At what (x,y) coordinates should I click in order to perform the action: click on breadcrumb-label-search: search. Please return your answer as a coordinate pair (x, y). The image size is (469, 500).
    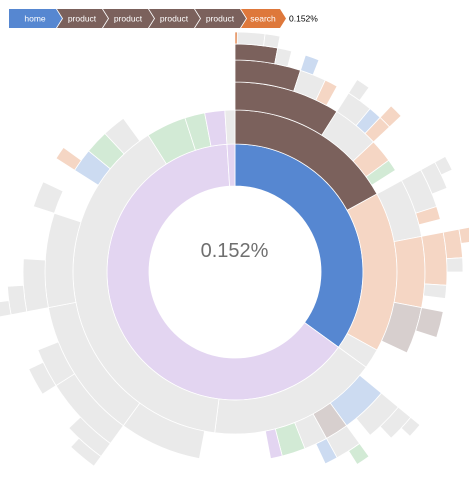
    Looking at the image, I should click on (263, 19).